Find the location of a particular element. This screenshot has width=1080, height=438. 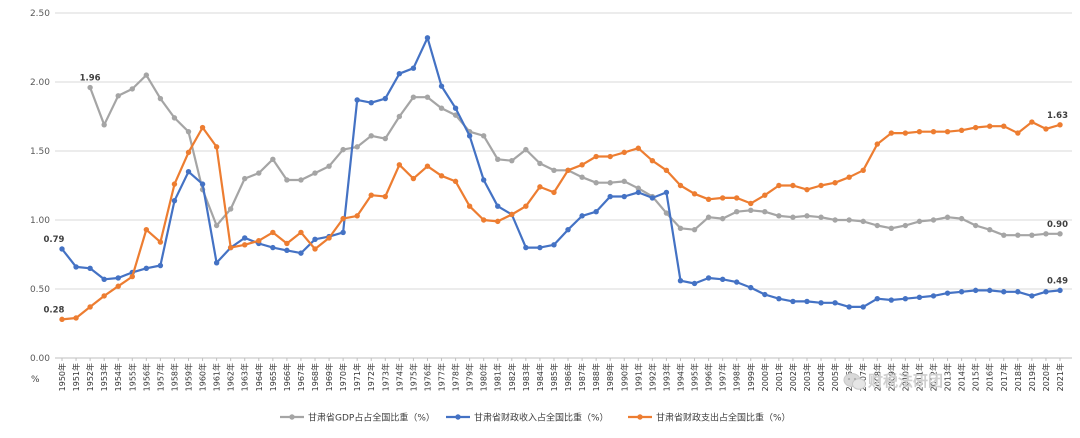

x-tick-label: 2013年 is located at coordinates (948, 377).